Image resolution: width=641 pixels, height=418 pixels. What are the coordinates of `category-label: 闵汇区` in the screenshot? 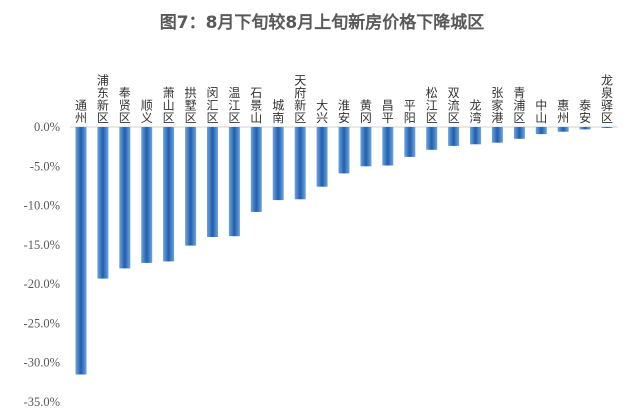 It's located at (212, 105).